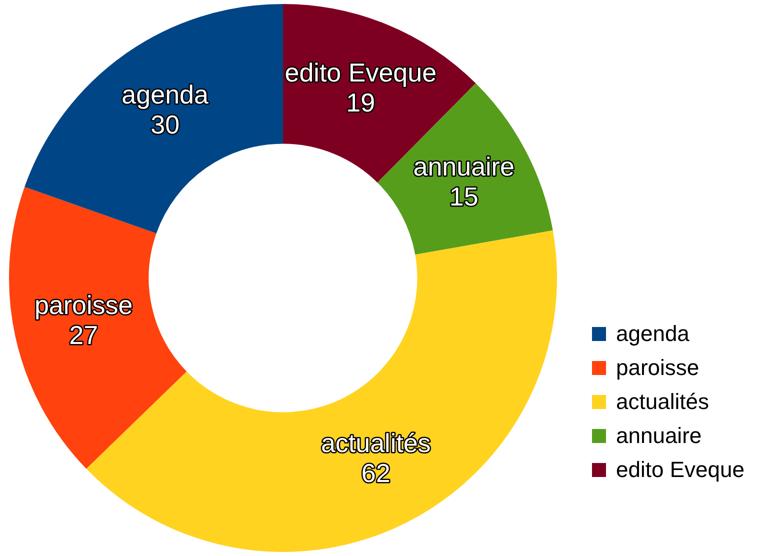 The height and width of the screenshot is (556, 770). Describe the element at coordinates (83, 335) in the screenshot. I see `data-label: 27` at that location.